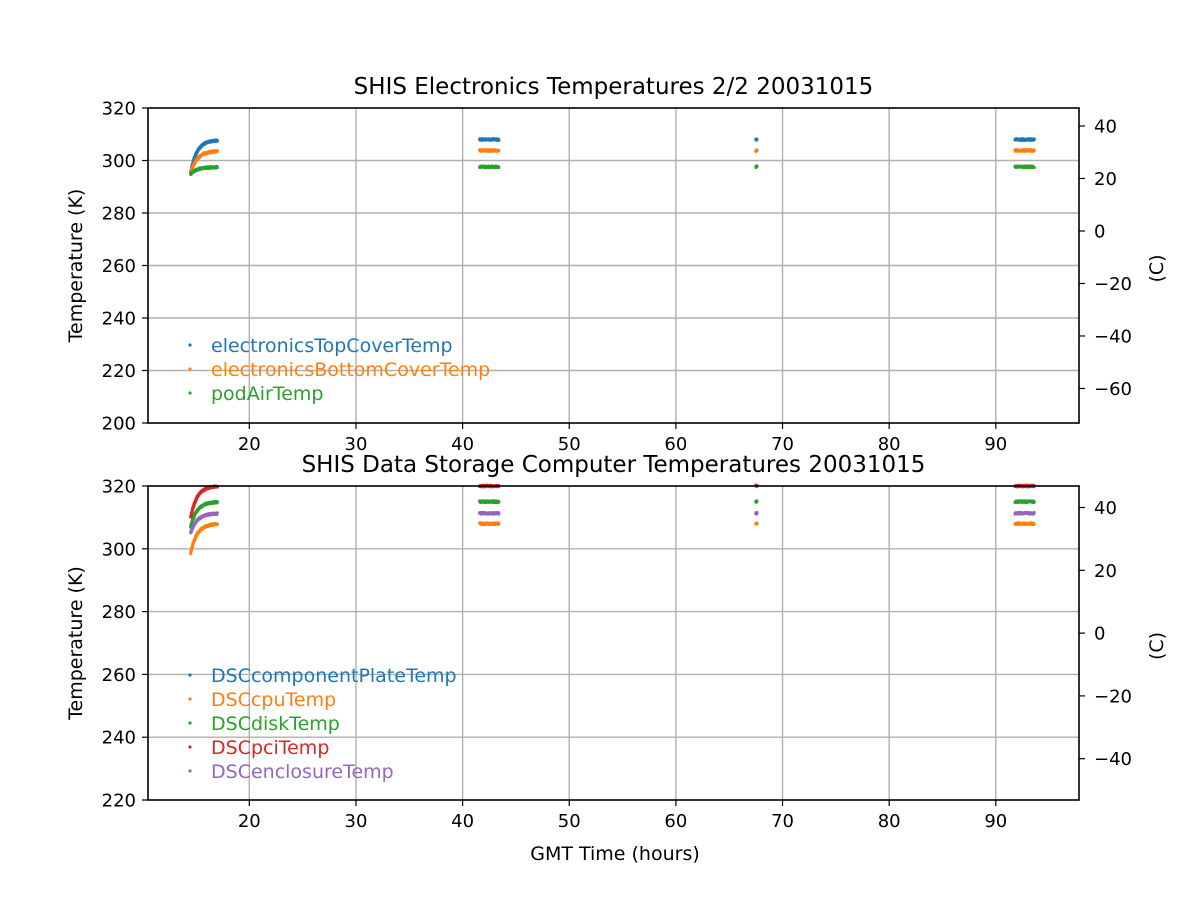 The image size is (1200, 904). Describe the element at coordinates (302, 772) in the screenshot. I see `legend-label-ds-cenclosure-temp: DSCenclosureTemp` at that location.